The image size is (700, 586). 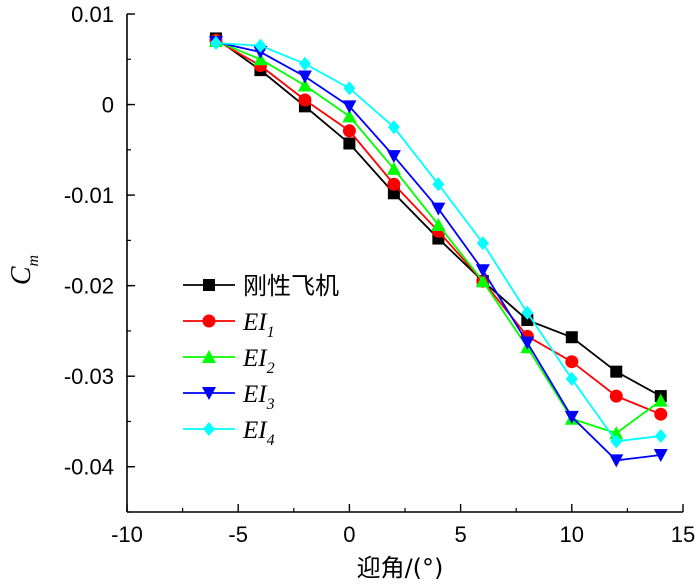 I want to click on x-tick-label: -5, so click(x=238, y=534).